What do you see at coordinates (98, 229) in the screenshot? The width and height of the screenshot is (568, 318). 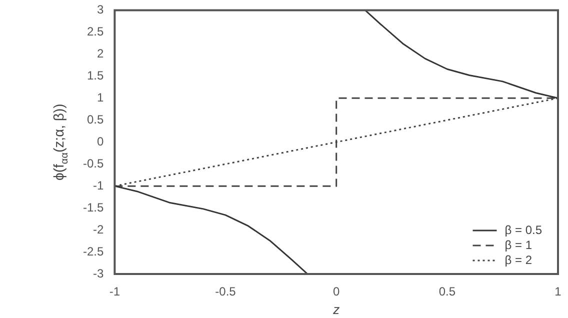 I see `y-tick-label: -2` at bounding box center [98, 229].